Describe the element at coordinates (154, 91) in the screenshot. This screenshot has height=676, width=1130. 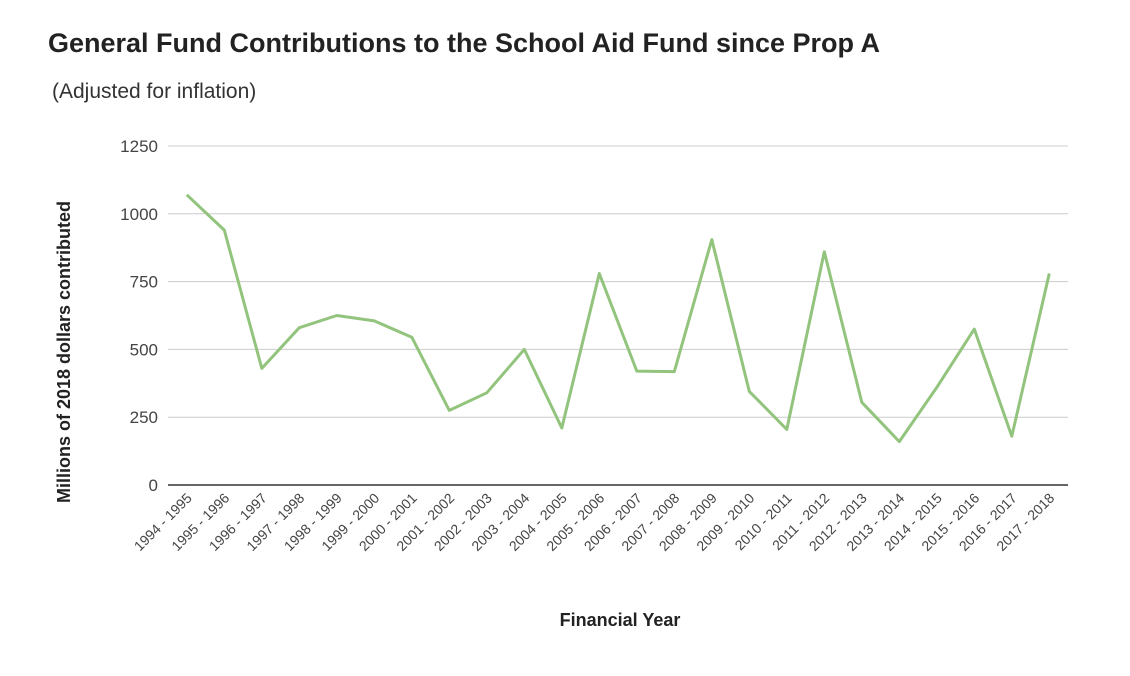
I see `chart-subtitle: (Adjusted for inflation)` at that location.